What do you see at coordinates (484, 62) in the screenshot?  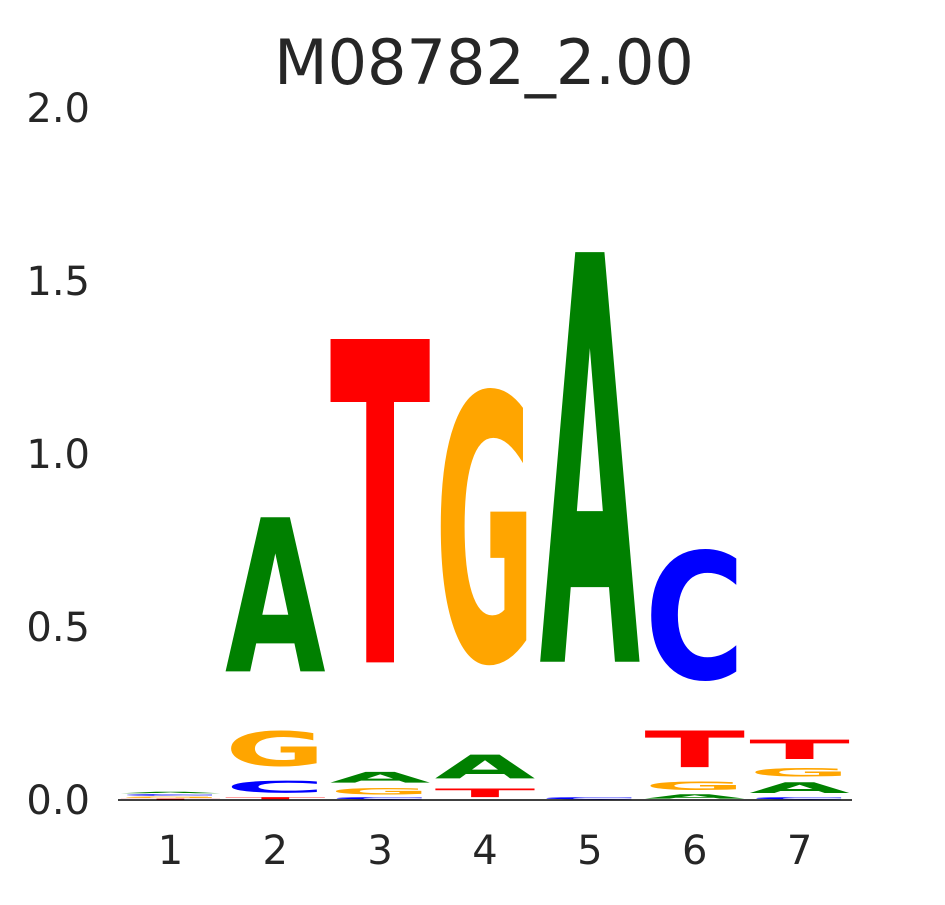 I see `chart-title: M08782_2.00` at bounding box center [484, 62].